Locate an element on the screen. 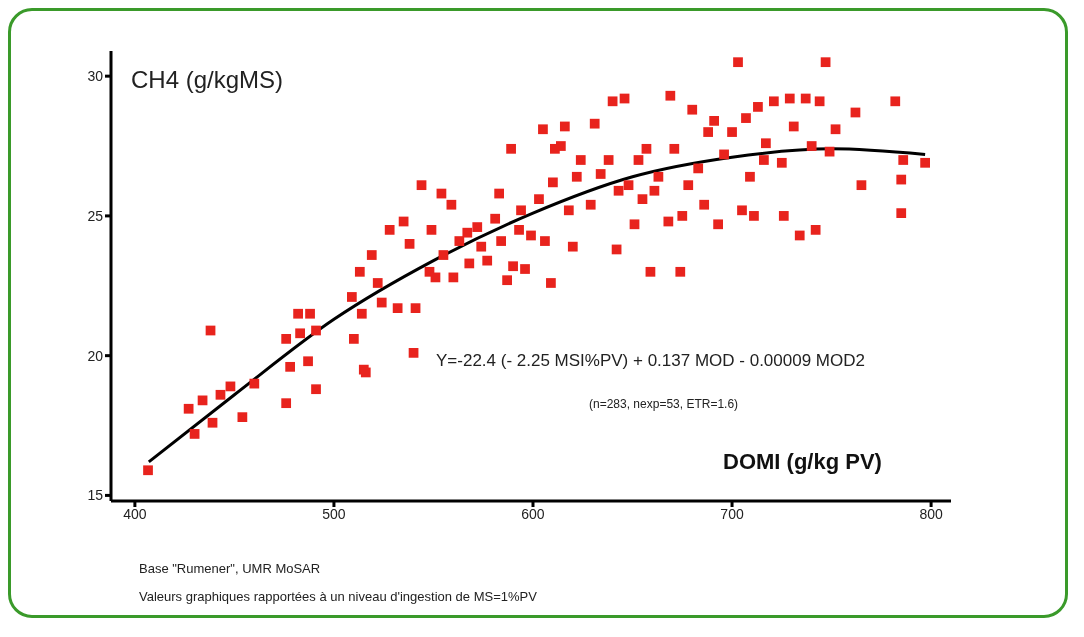  x-tick-label: 700 is located at coordinates (732, 513).